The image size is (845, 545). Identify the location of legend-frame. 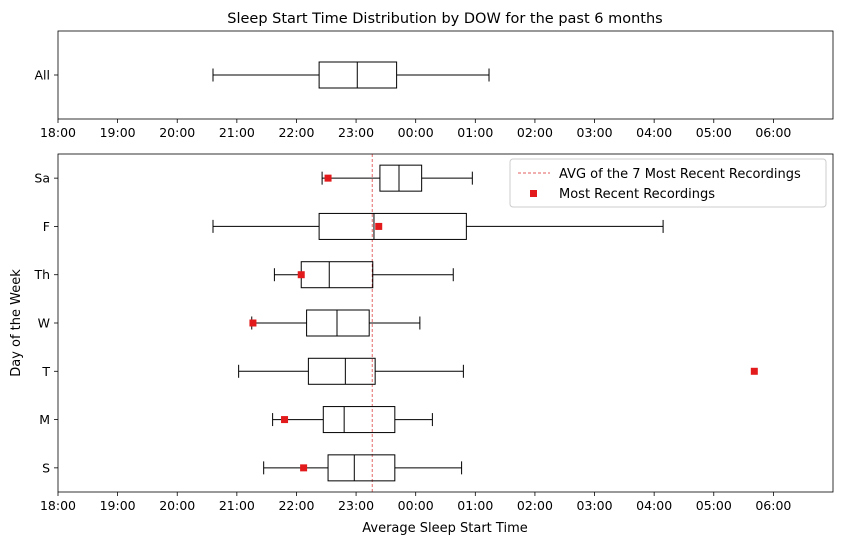
(668, 183).